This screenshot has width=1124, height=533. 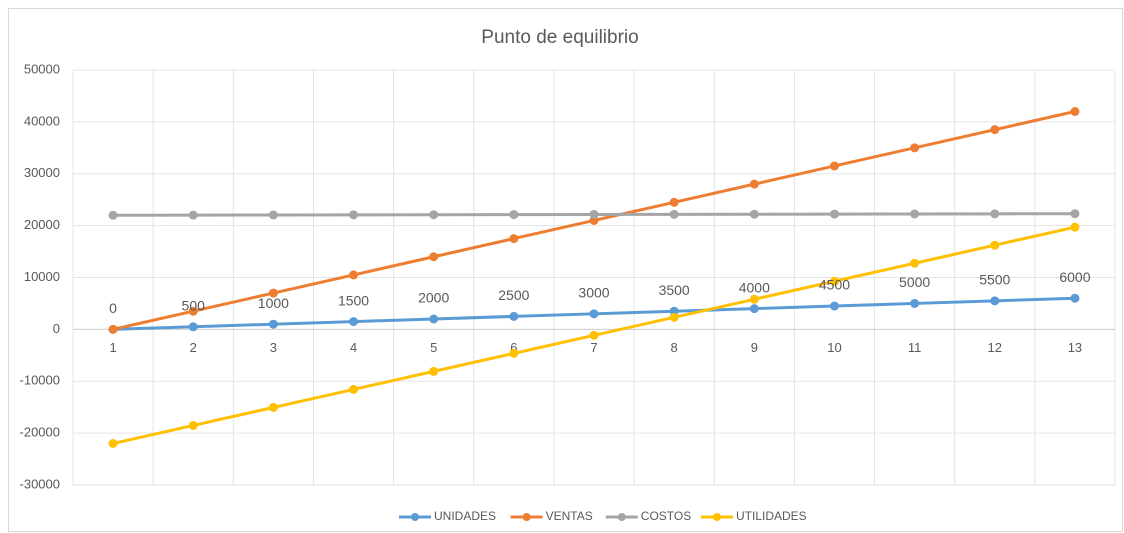 What do you see at coordinates (40, 483) in the screenshot?
I see `y-tick-label: -30000` at bounding box center [40, 483].